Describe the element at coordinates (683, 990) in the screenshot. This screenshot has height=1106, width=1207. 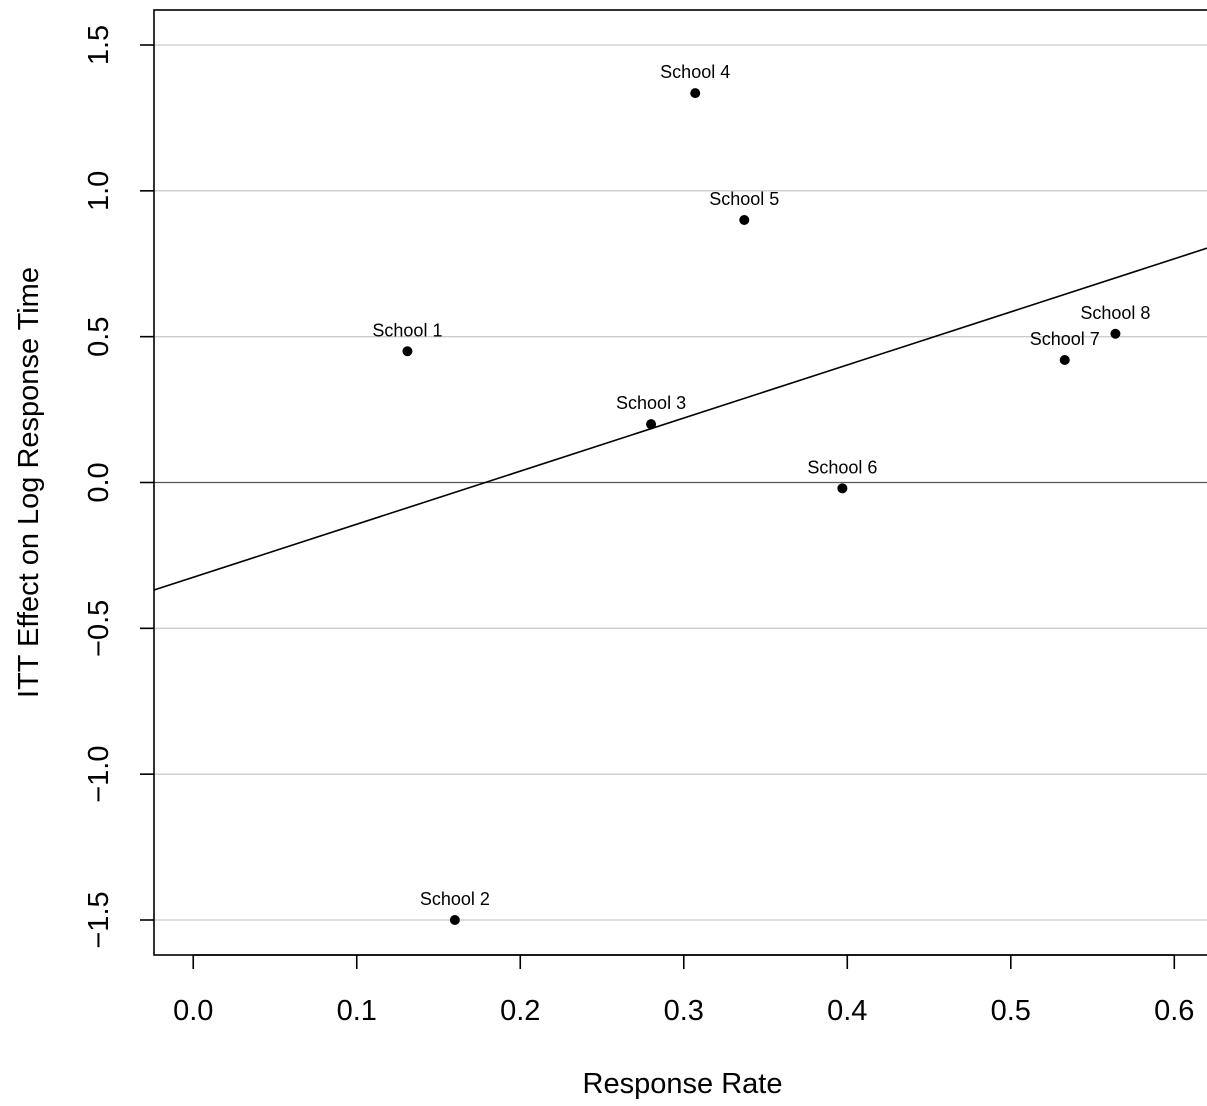
I see `x-axis: 0.0 0.1 0.2 0.3 0.4 0.5 0.6` at that location.